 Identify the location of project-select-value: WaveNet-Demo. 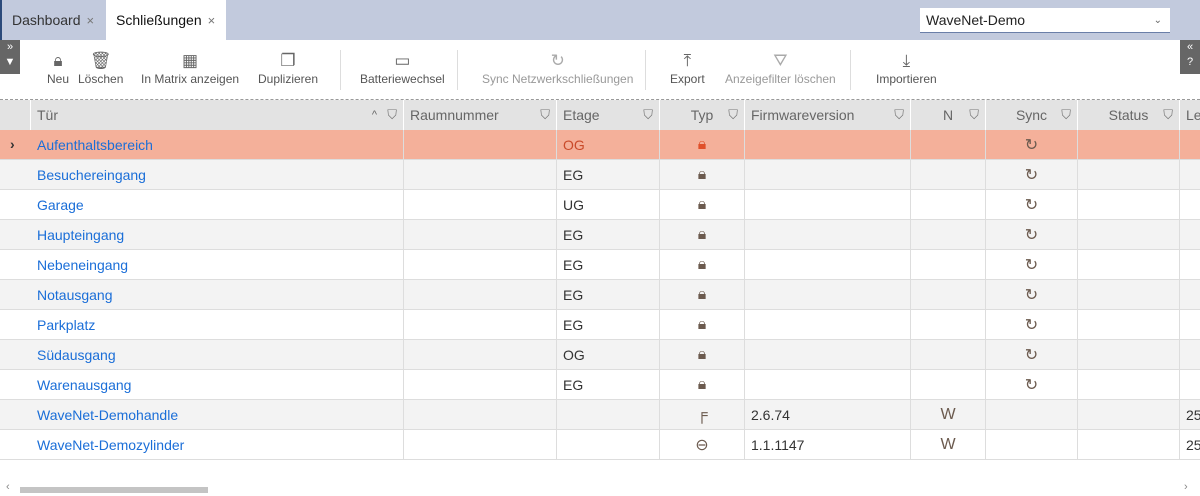
(976, 20).